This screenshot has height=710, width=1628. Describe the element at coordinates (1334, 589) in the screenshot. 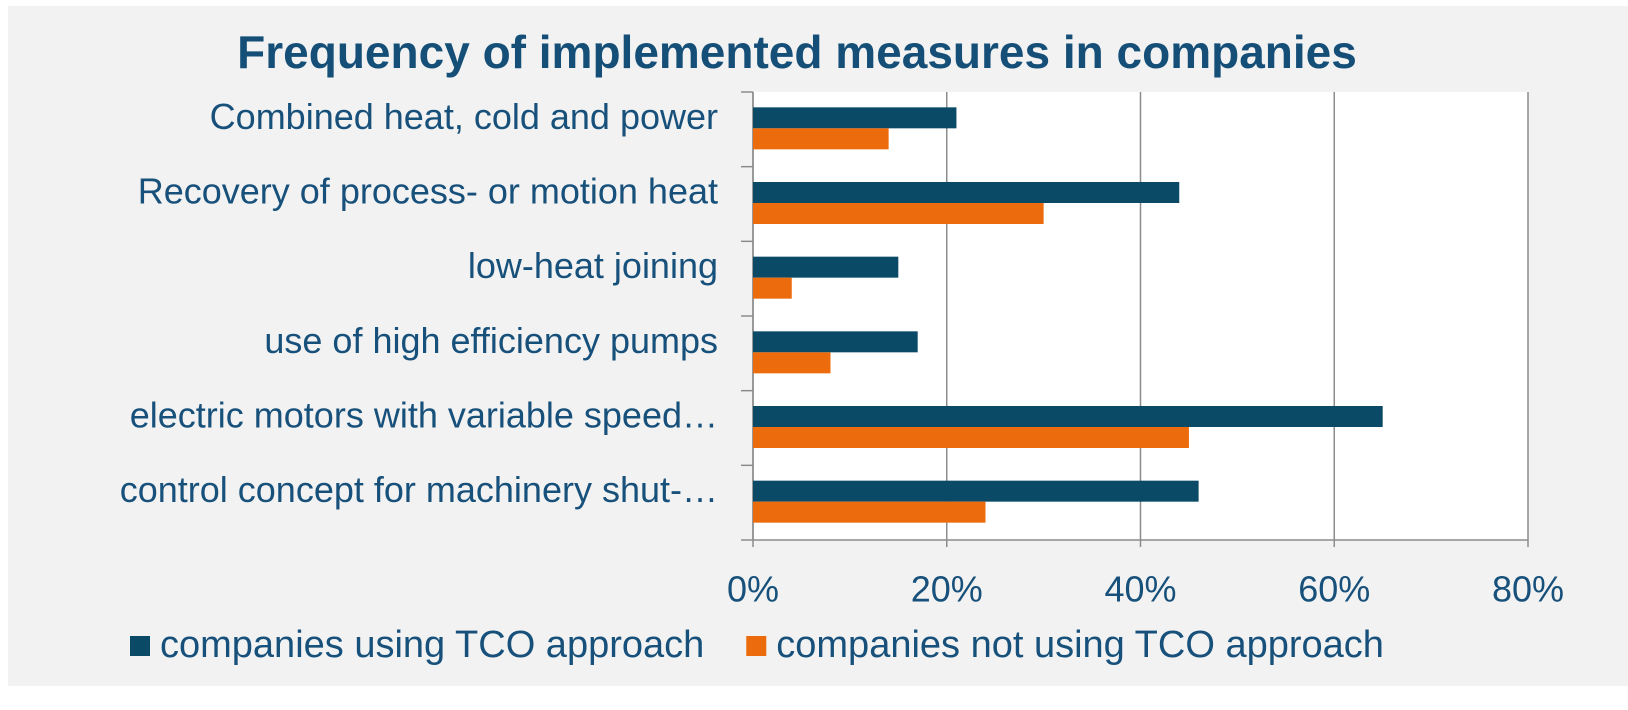

I see `x-tick-label: 60%` at that location.